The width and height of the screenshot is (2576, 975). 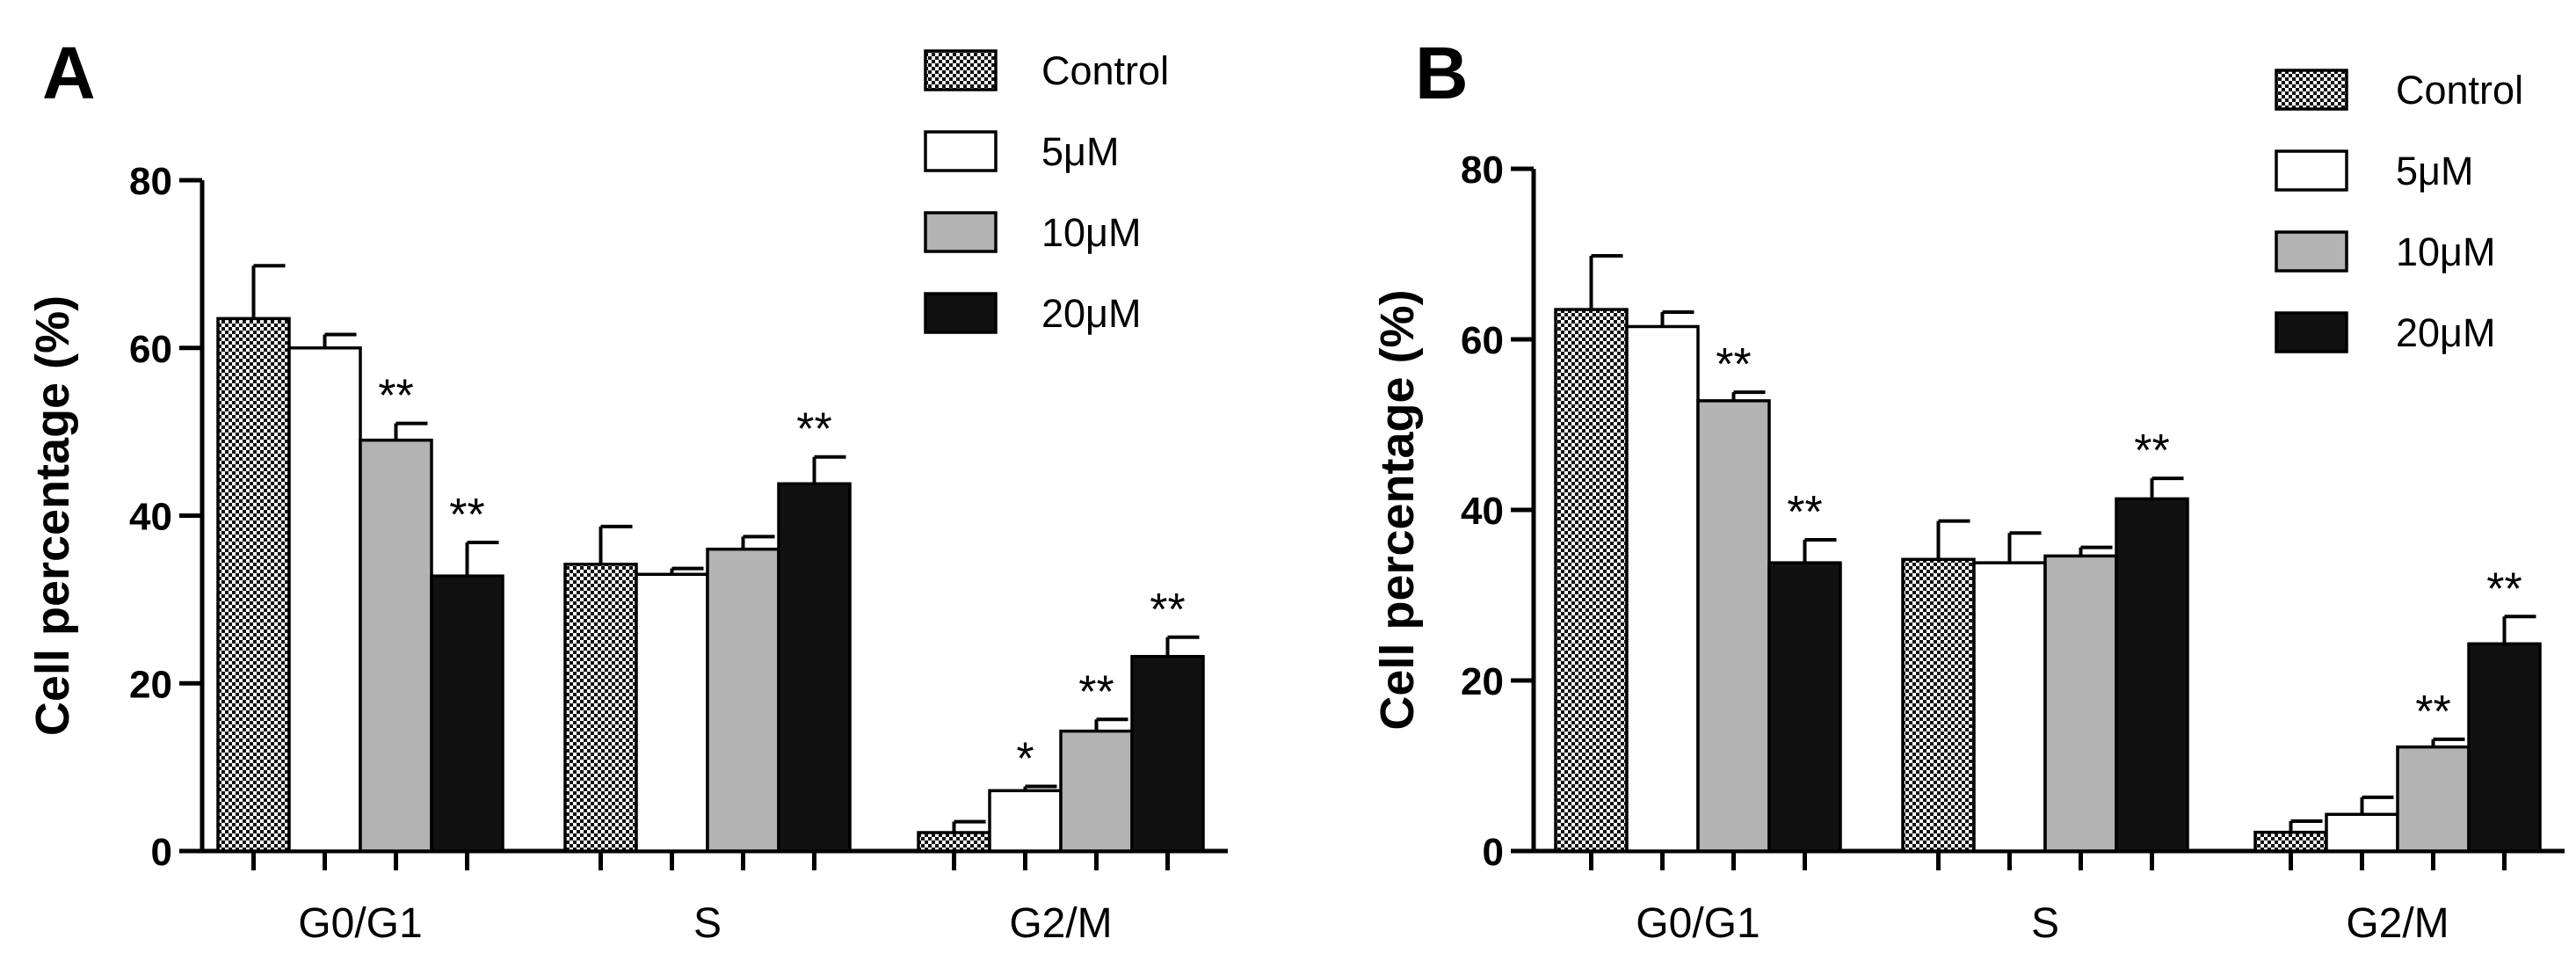 I want to click on panel-letter: B, so click(x=1442, y=73).